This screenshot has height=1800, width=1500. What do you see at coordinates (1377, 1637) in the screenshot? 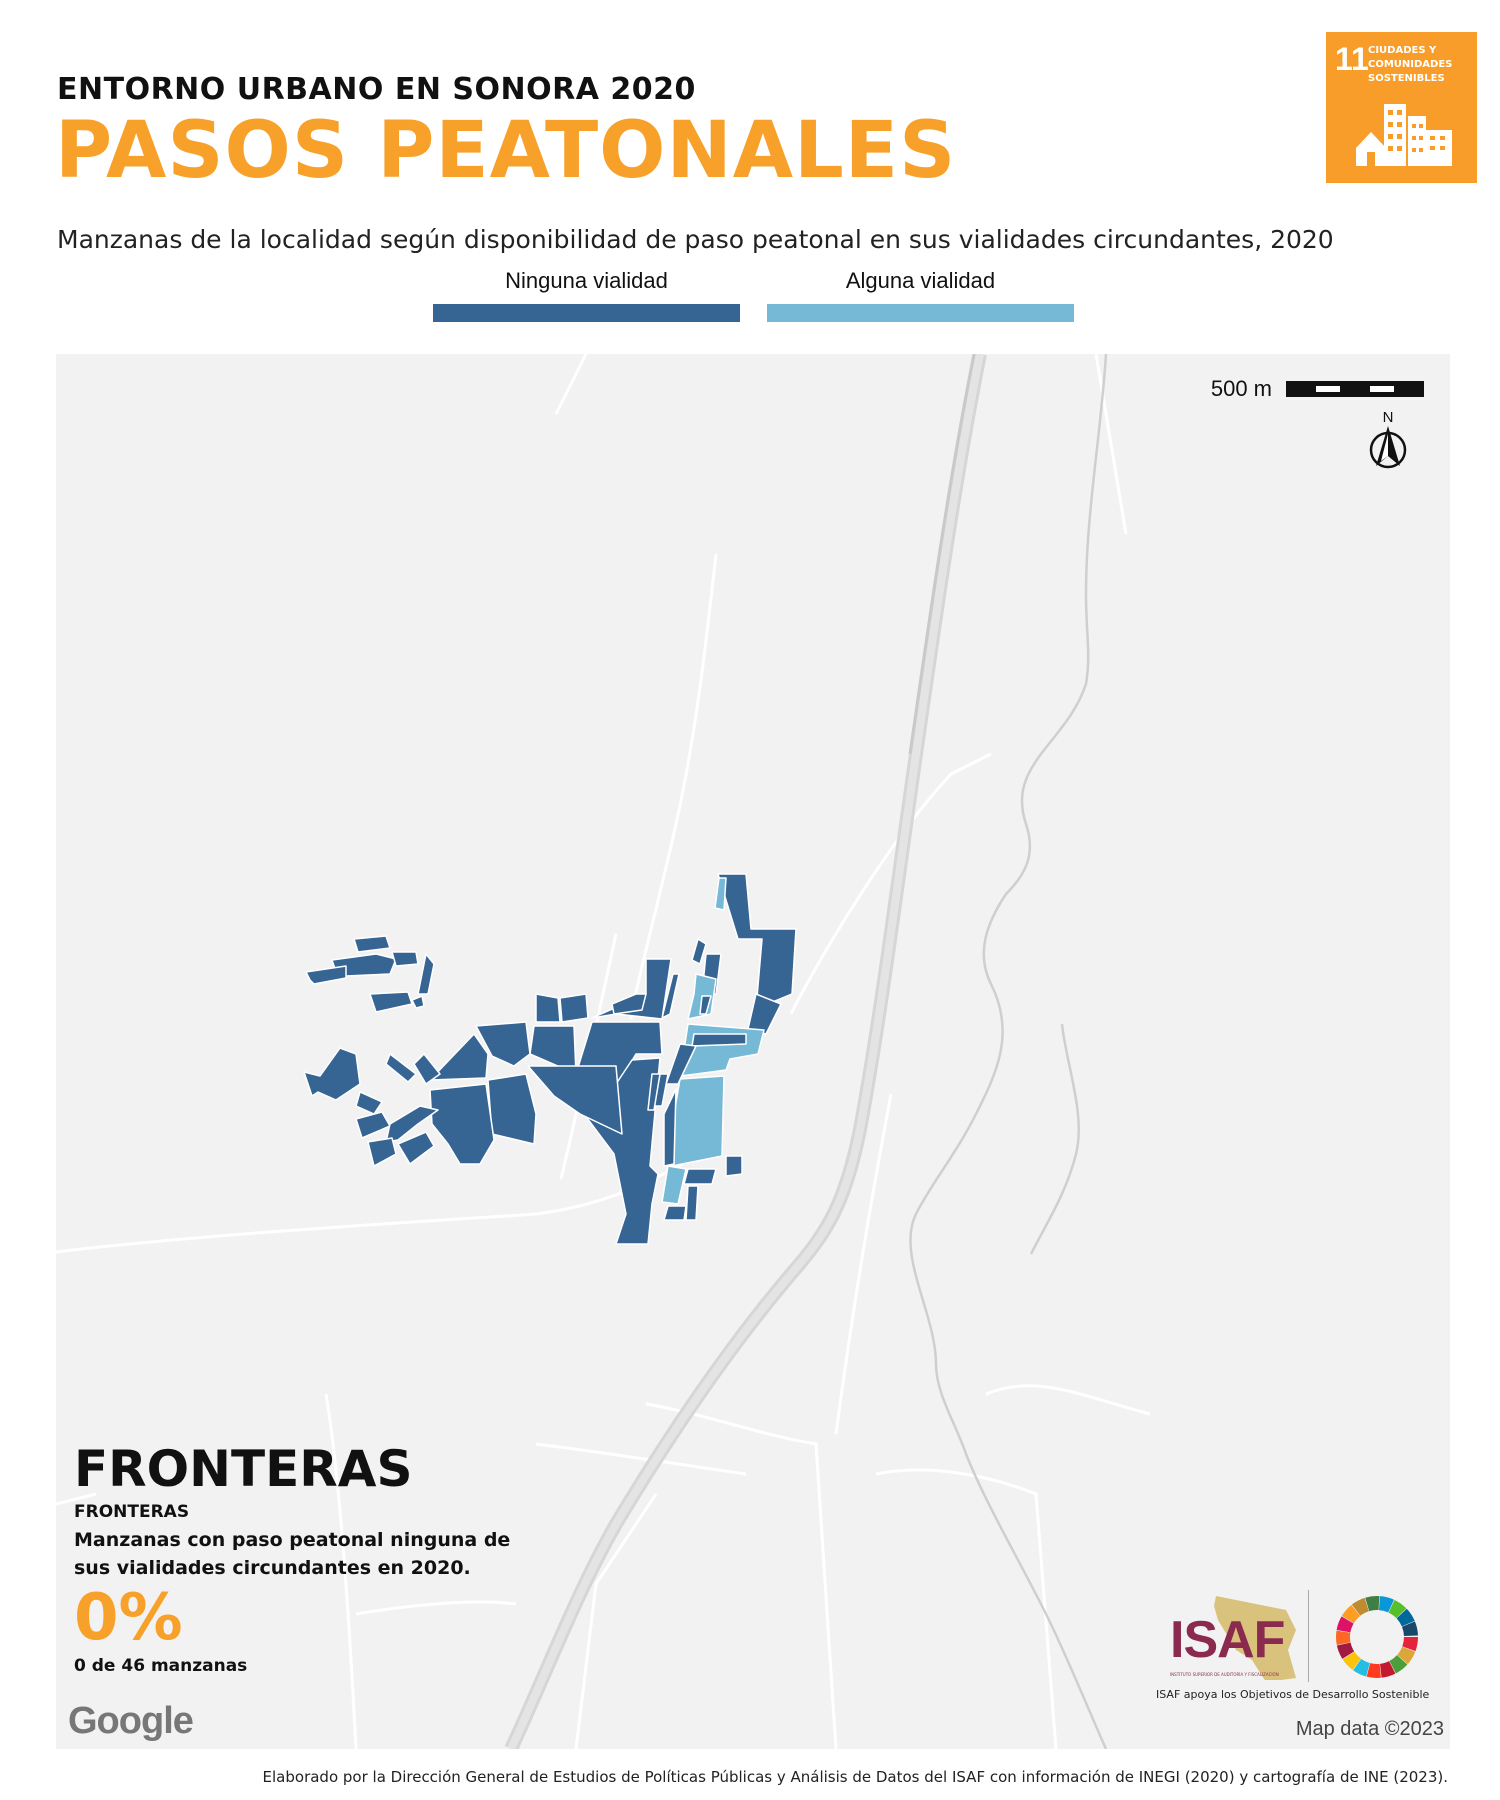
I see `sdg-wheel-icon` at bounding box center [1377, 1637].